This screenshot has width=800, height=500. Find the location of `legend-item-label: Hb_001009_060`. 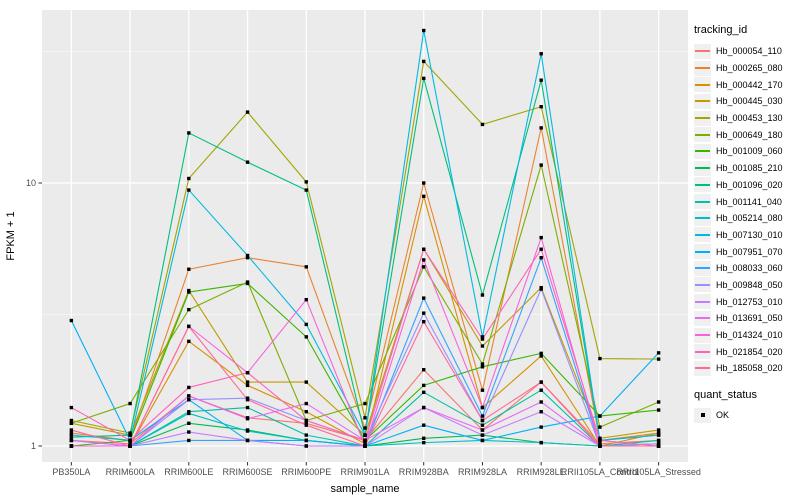

legend-item-label: Hb_001009_060 is located at coordinates (749, 151).